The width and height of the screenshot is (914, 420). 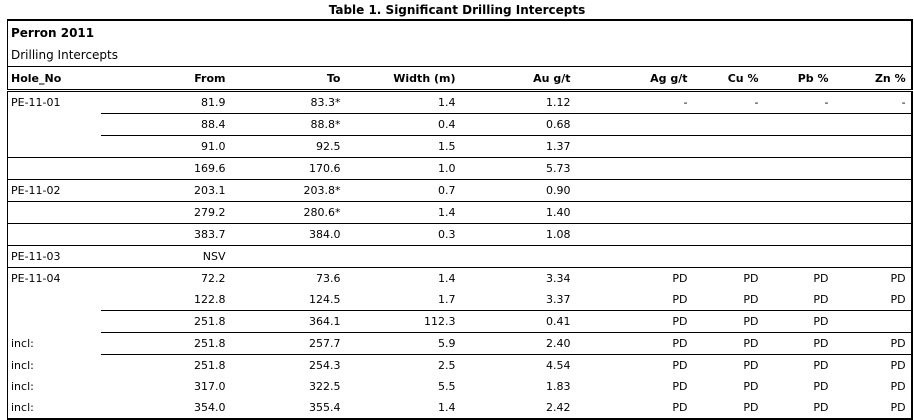 I want to click on table-row: 383.7 384.0 0.3 1.08, so click(x=459, y=234).